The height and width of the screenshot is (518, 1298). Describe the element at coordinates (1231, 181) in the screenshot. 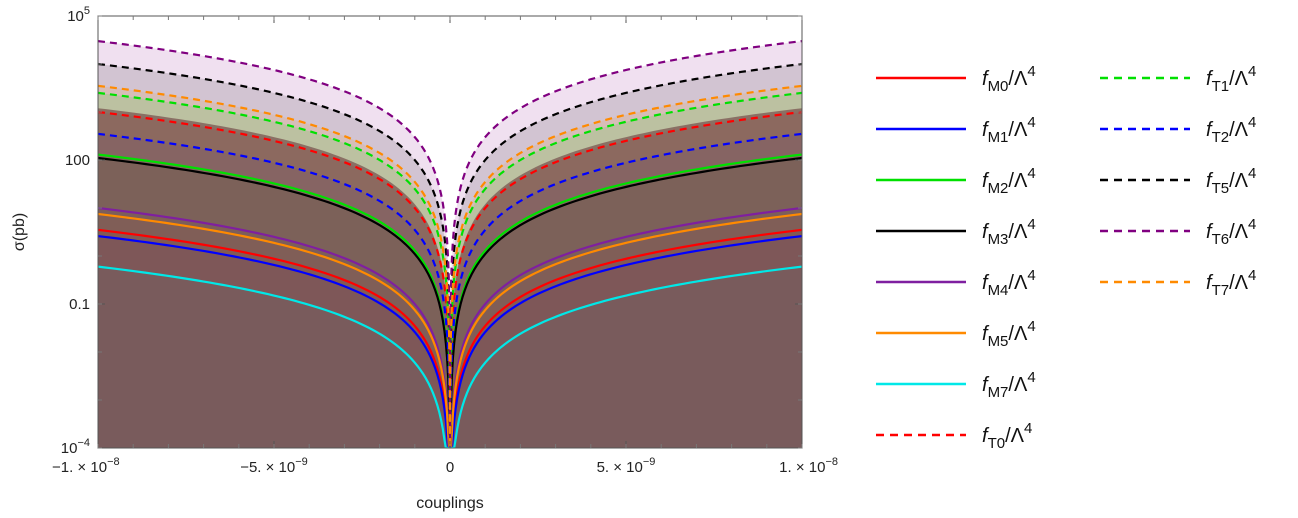

I see `legend-label: fT5/Λ4` at that location.